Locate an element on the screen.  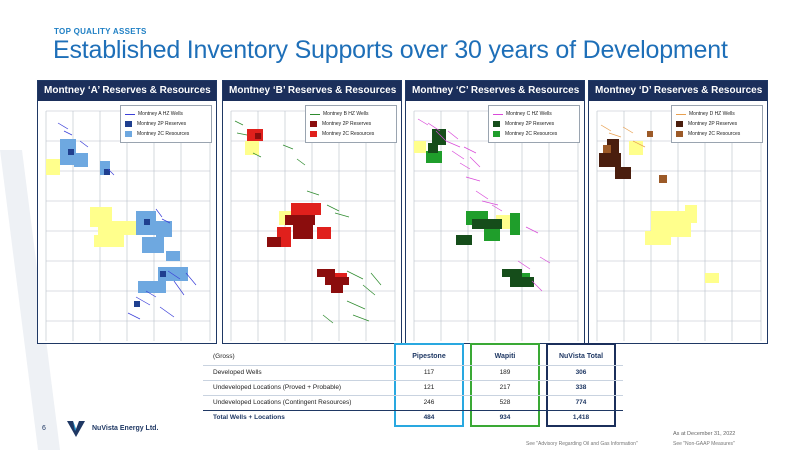
cell-wapiti: 217 is located at coordinates (505, 387).